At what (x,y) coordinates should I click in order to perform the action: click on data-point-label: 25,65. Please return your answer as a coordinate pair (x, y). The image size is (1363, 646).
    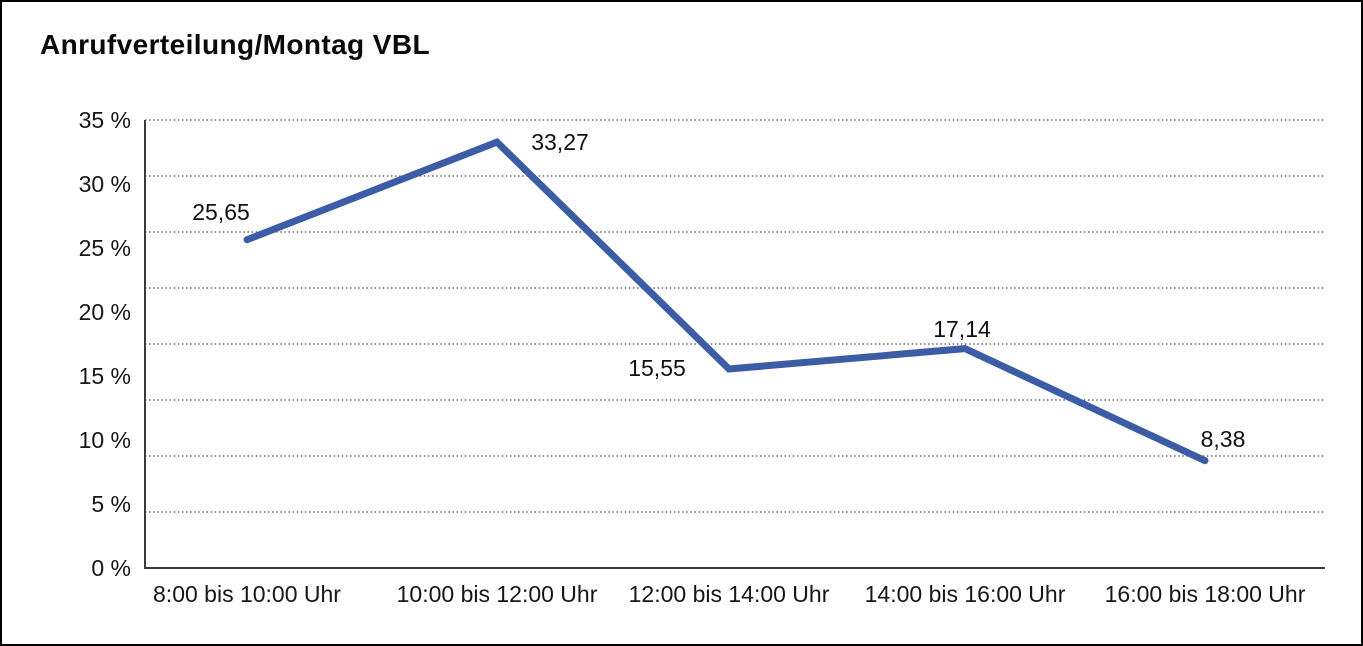
    Looking at the image, I should click on (221, 211).